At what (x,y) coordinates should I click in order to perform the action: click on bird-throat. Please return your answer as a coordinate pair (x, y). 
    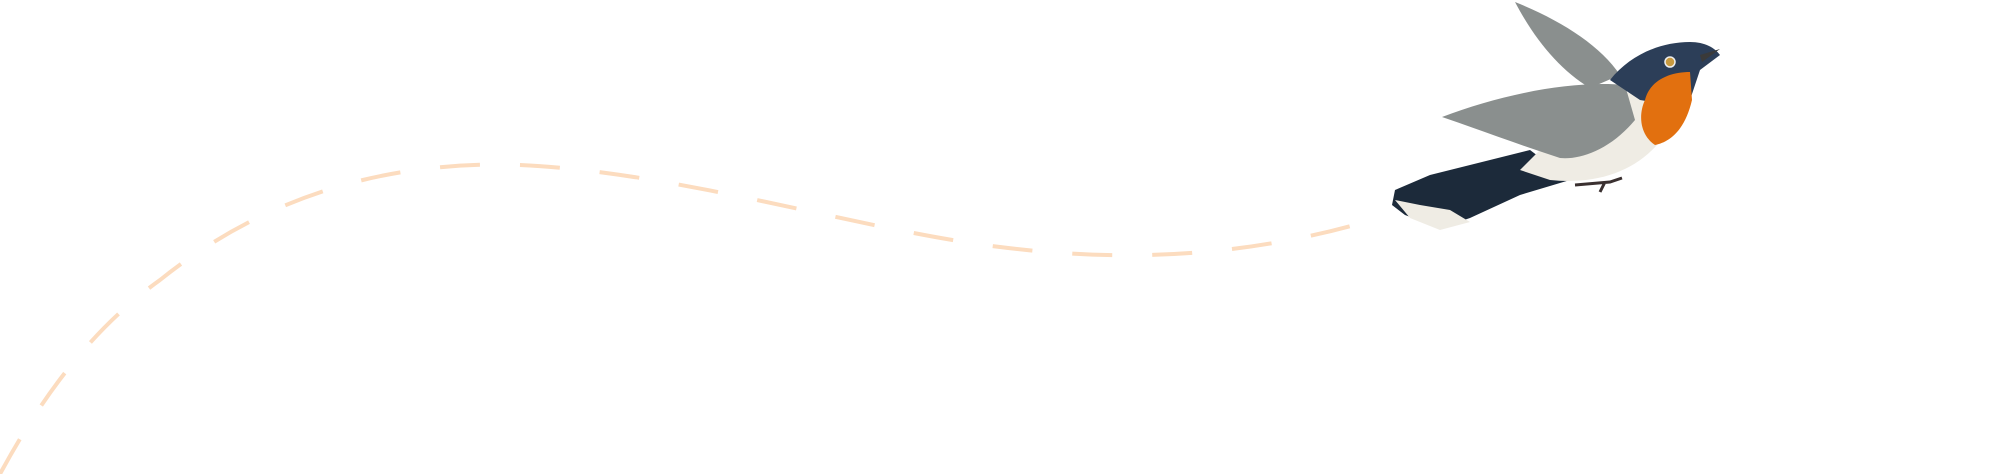
    Looking at the image, I should click on (1666, 108).